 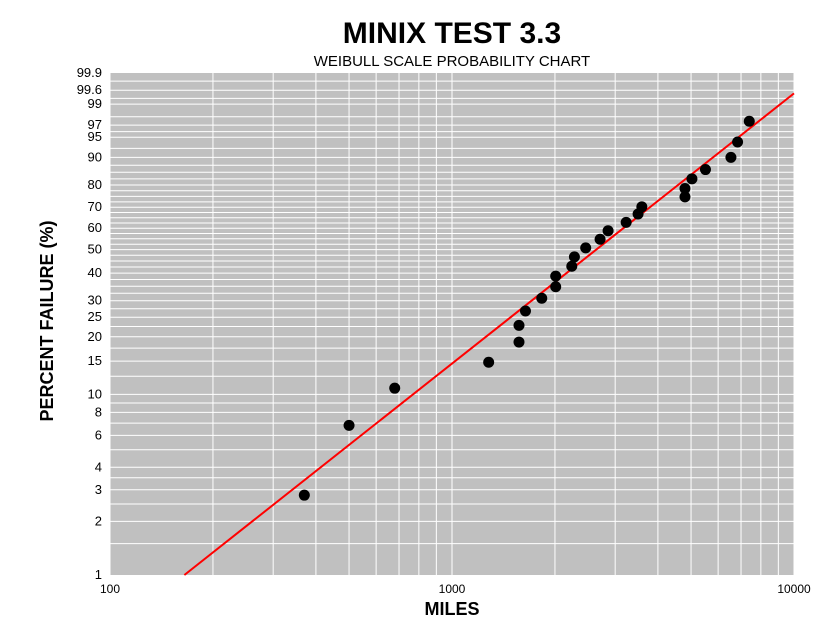 I want to click on y-tick-label: 99, so click(x=95, y=103).